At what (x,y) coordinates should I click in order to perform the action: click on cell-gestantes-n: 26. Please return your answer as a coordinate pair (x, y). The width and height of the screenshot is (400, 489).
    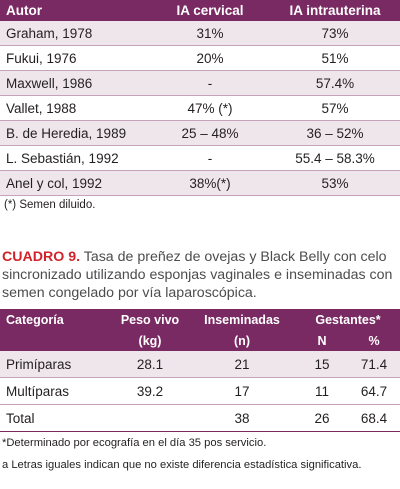
    Looking at the image, I should click on (322, 418).